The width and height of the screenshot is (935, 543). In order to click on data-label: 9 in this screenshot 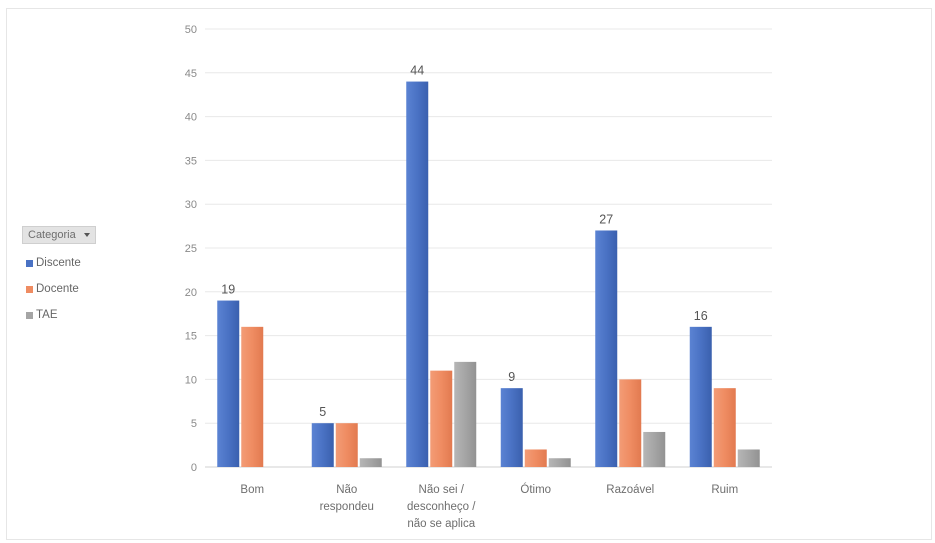, I will do `click(511, 377)`.